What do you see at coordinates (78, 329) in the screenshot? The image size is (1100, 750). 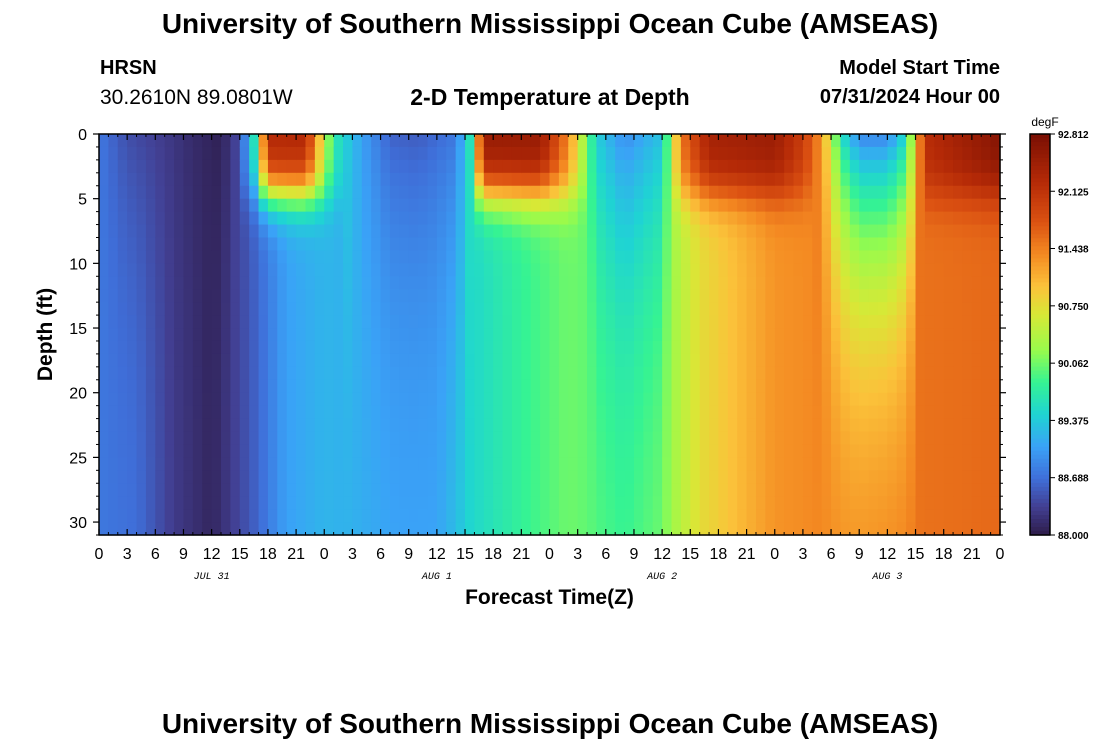 I see `y-tick-label: 15` at bounding box center [78, 329].